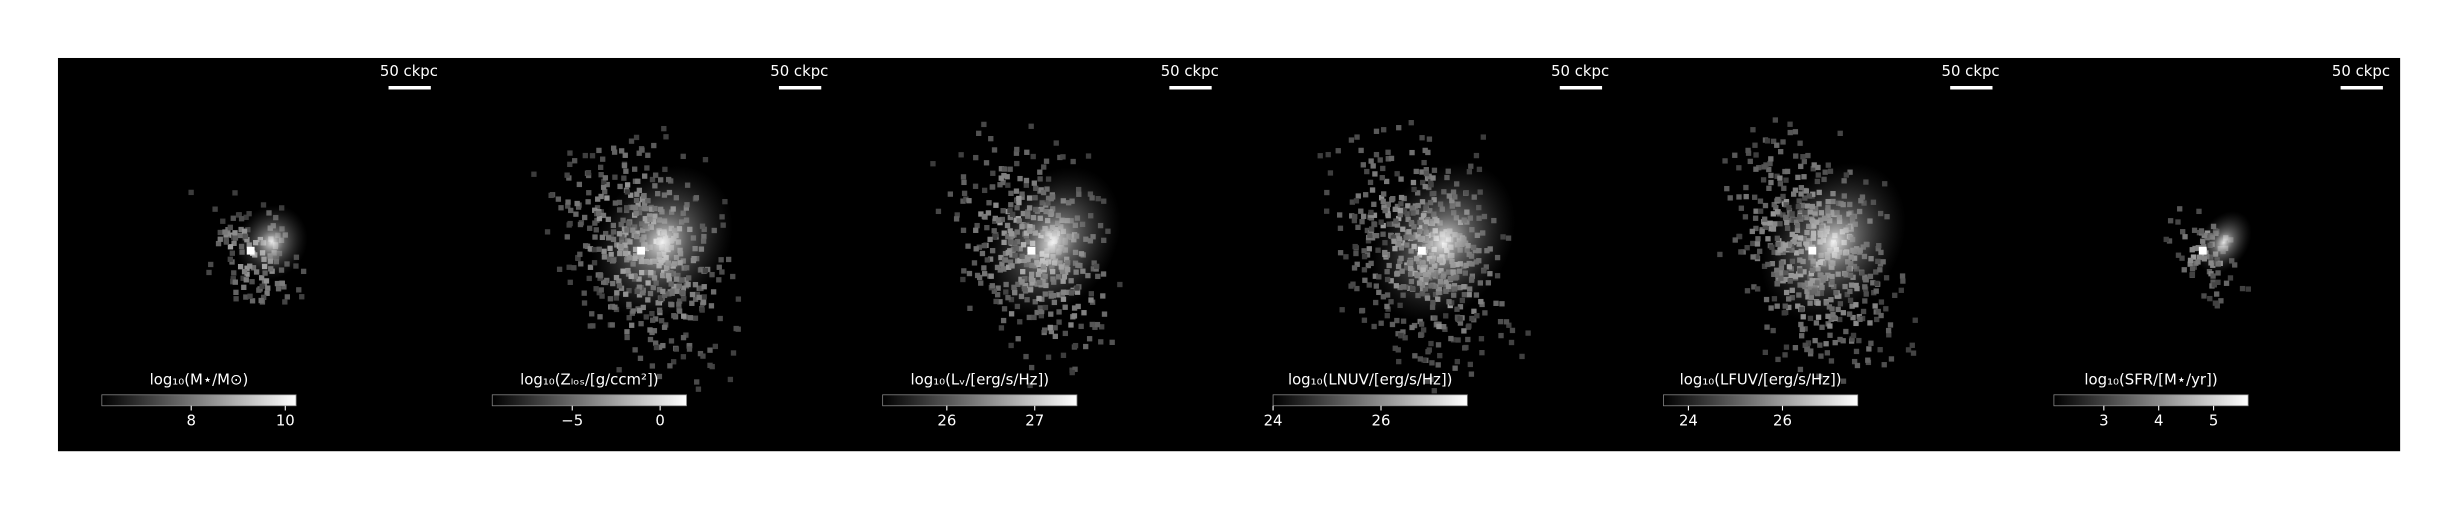 The image size is (2444, 507). What do you see at coordinates (980, 380) in the screenshot?
I see `colorbar-label: log₁₀(Lᵥ/[erg/s/Hz])` at bounding box center [980, 380].